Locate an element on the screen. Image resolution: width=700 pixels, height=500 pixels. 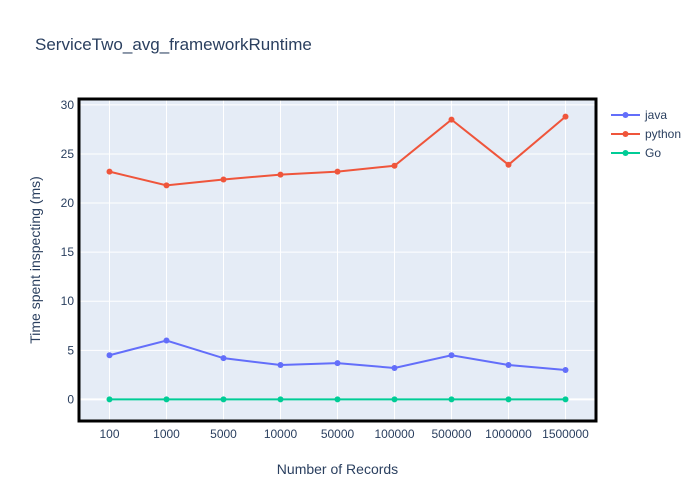
x-axis-label: Number of Records is located at coordinates (337, 469).